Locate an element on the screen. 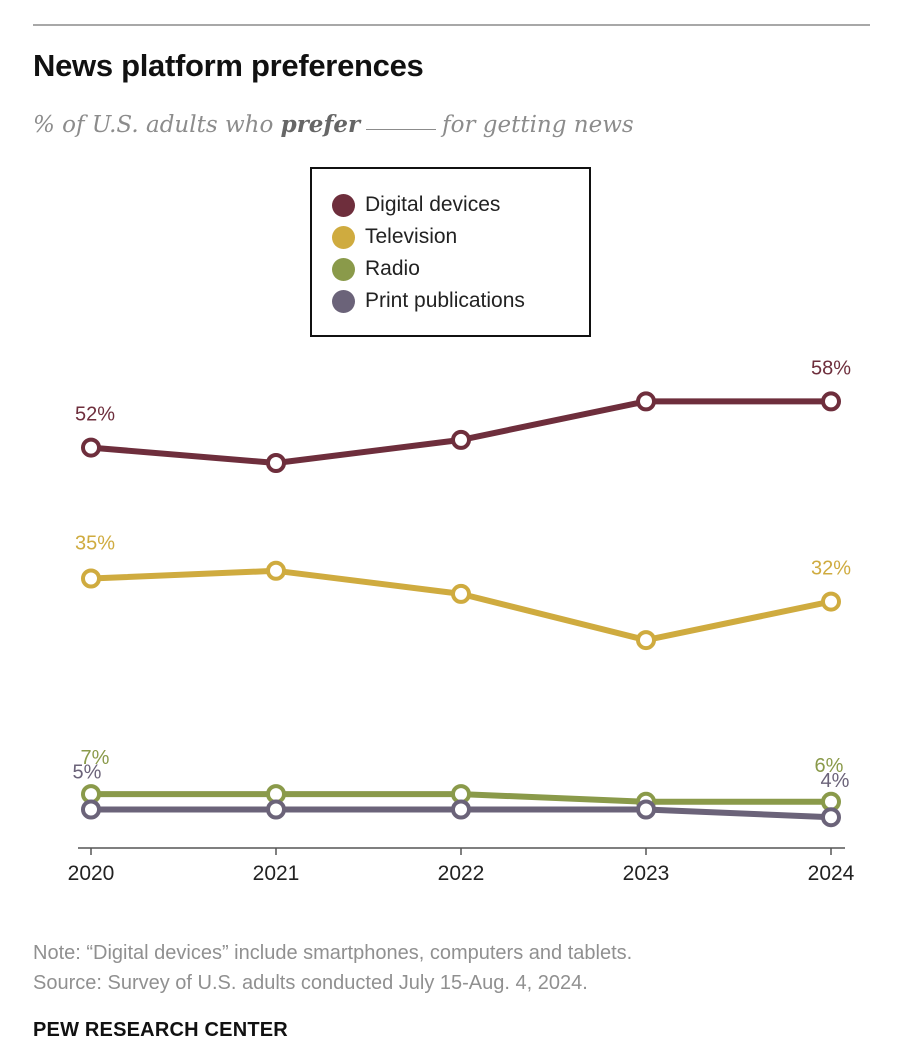 Image resolution: width=920 pixels, height=1060 pixels. data-label-print-publications-2020: 5% is located at coordinates (87, 773).